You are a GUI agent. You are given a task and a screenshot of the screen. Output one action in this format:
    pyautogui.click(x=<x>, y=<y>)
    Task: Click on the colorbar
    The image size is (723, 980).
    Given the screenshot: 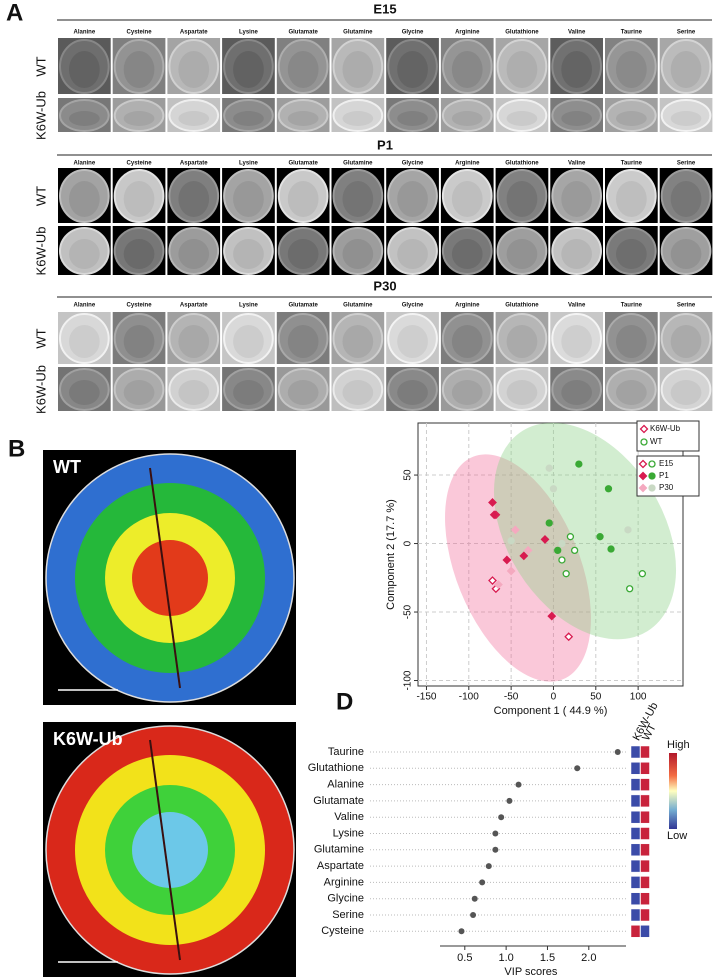 What is the action you would take?
    pyautogui.click(x=673, y=791)
    